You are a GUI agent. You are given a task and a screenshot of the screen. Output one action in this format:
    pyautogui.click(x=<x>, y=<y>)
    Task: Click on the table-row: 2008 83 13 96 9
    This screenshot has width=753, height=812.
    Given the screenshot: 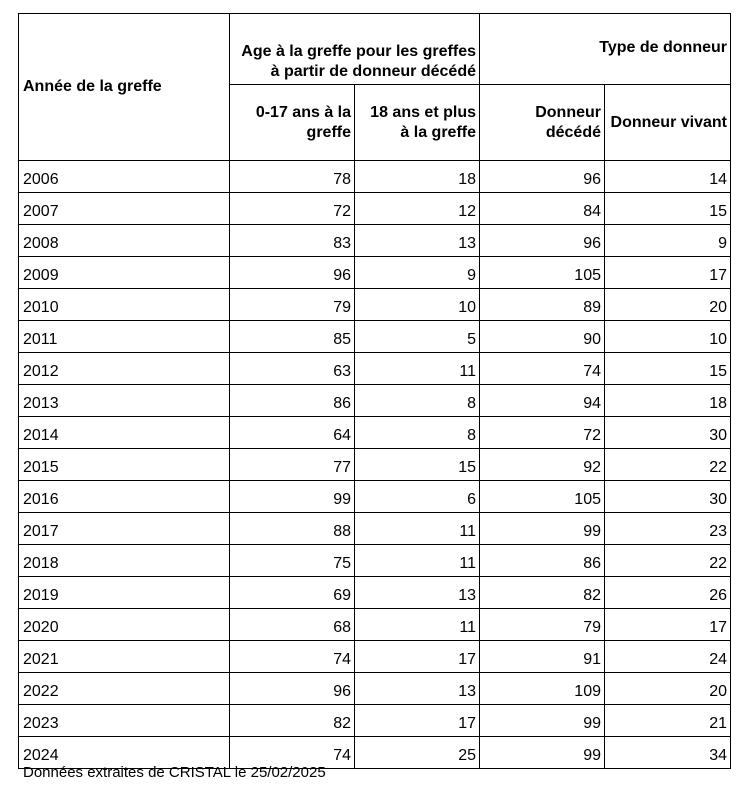 What is the action you would take?
    pyautogui.click(x=374, y=240)
    